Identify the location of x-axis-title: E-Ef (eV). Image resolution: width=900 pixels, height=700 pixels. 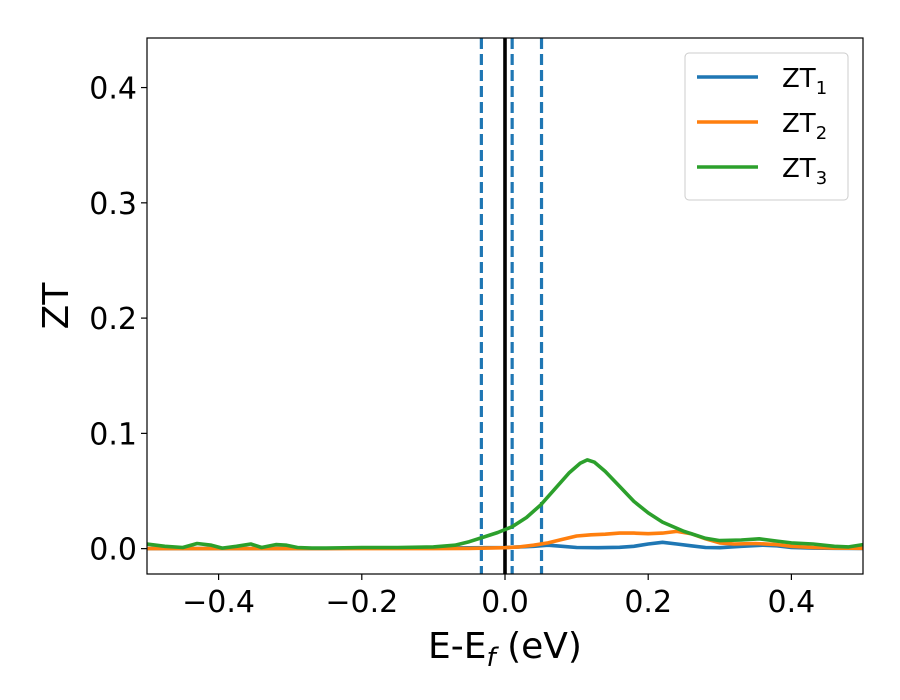
(505, 649).